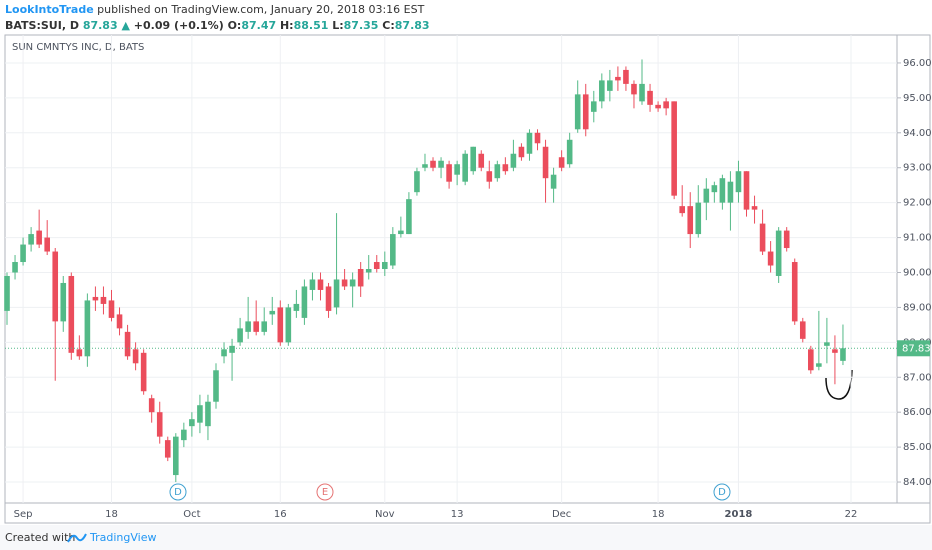 The image size is (932, 550). I want to click on change: +0.09 (+0.1%), so click(178, 25).